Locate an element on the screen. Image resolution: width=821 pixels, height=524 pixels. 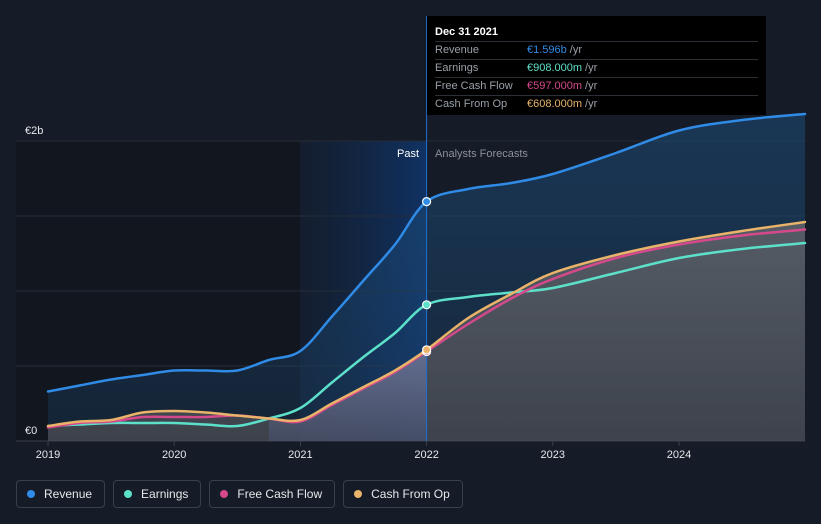
legend-label: Earnings is located at coordinates (165, 494).